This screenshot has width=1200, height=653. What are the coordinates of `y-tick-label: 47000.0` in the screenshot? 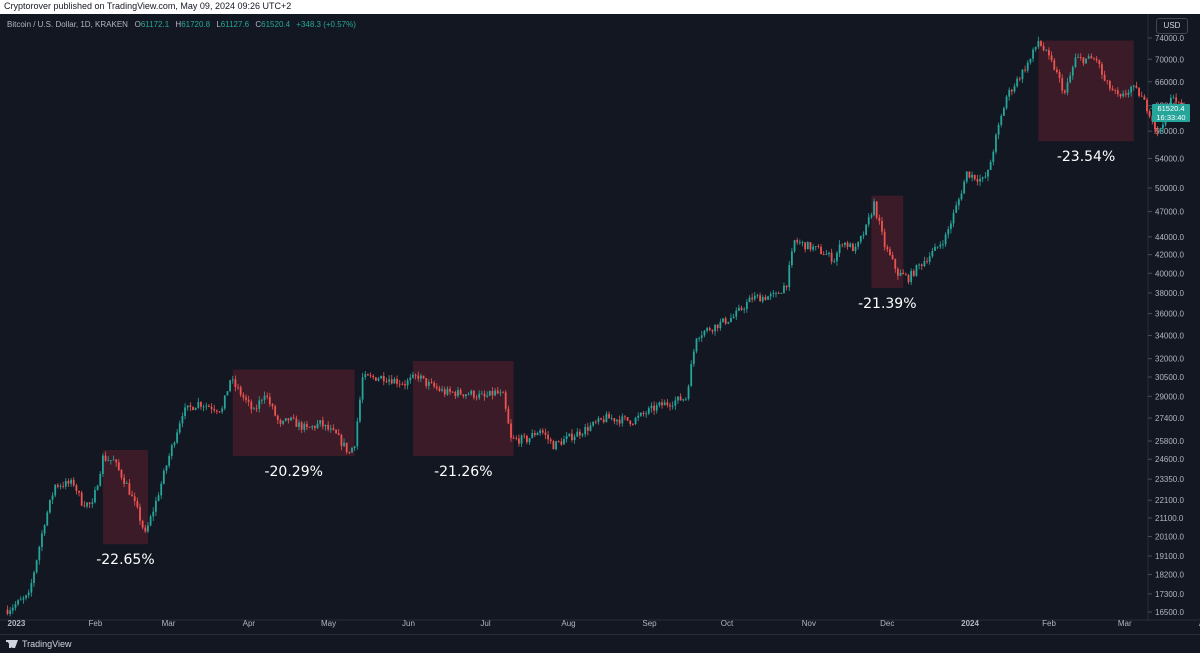 It's located at (1169, 212).